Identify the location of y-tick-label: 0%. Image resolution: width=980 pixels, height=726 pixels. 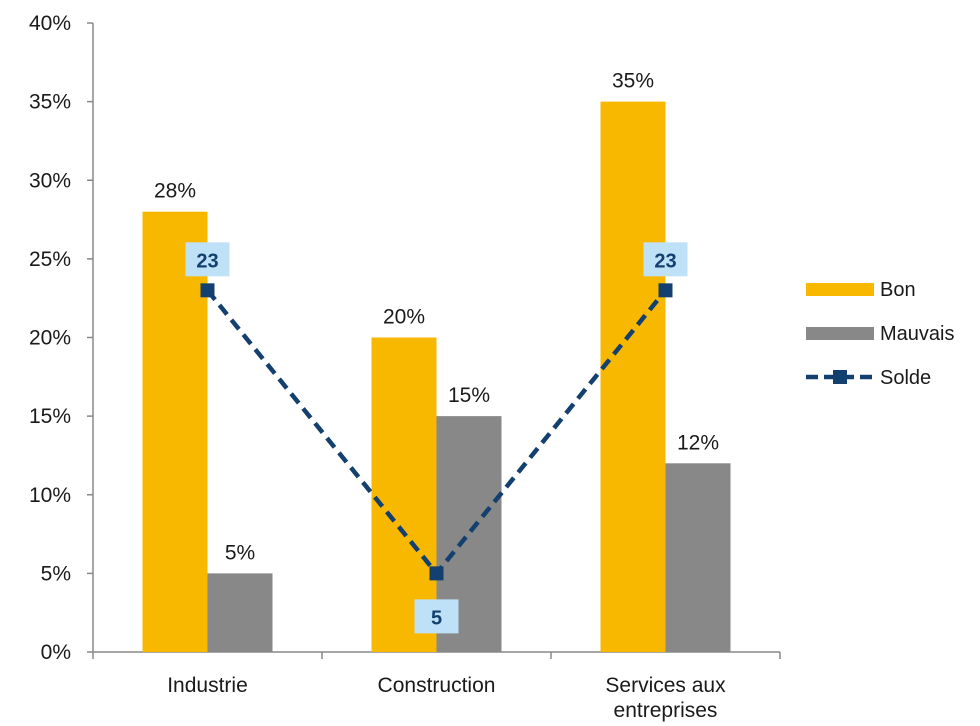
(56, 652).